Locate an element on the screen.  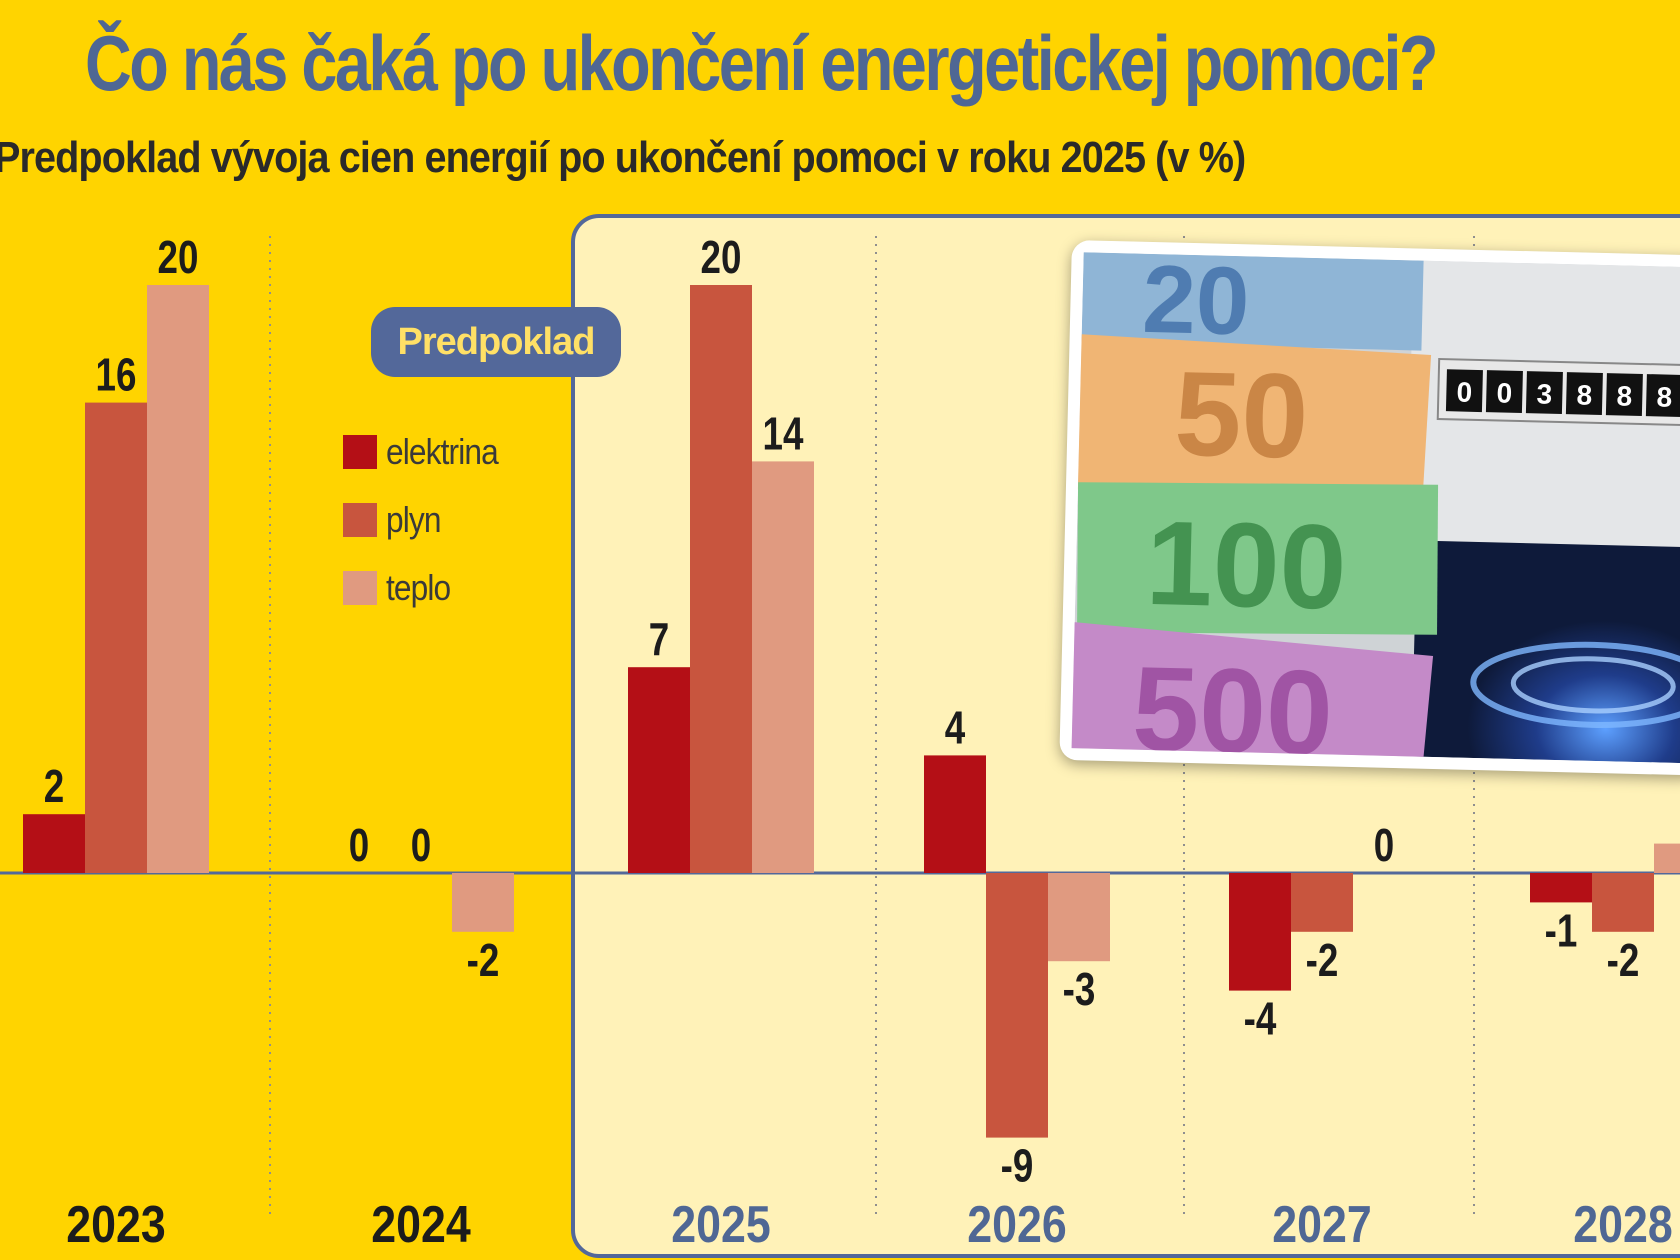
data-label-plyn-2023: 16 is located at coordinates (116, 375).